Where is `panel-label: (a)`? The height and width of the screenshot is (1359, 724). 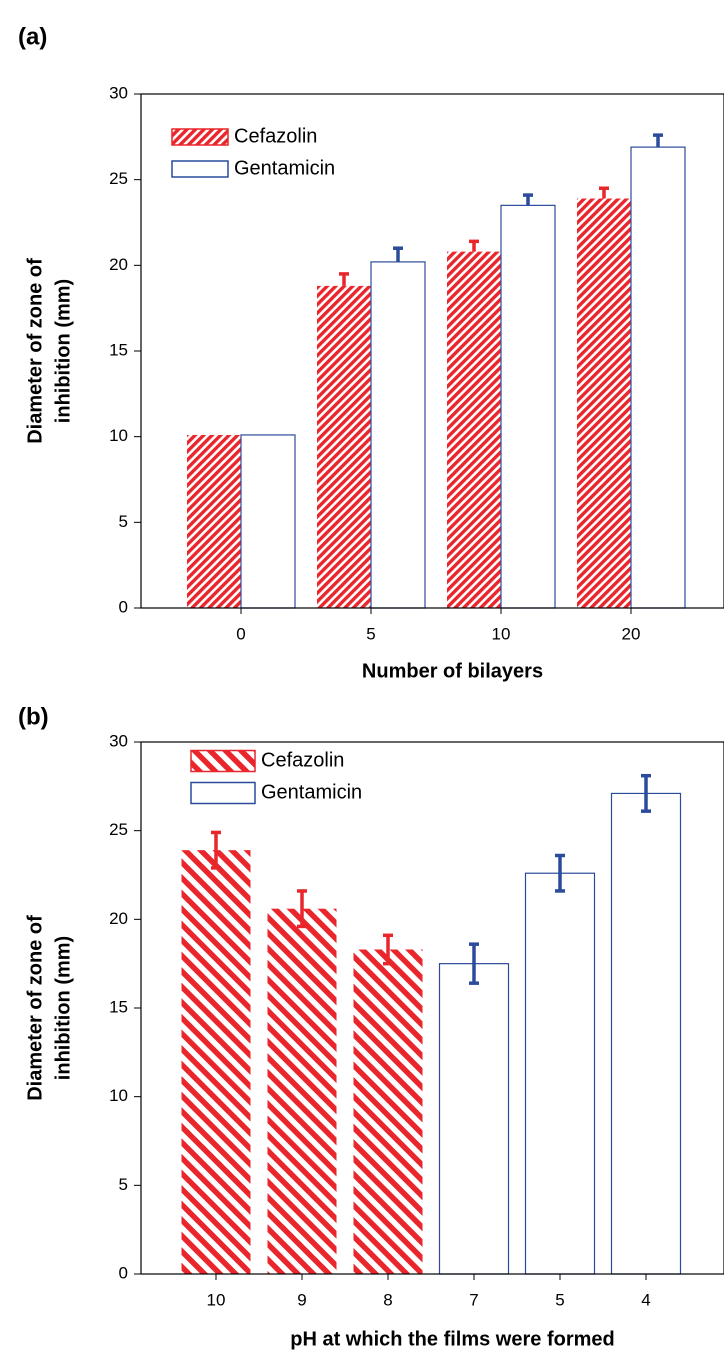 panel-label: (a) is located at coordinates (32, 36).